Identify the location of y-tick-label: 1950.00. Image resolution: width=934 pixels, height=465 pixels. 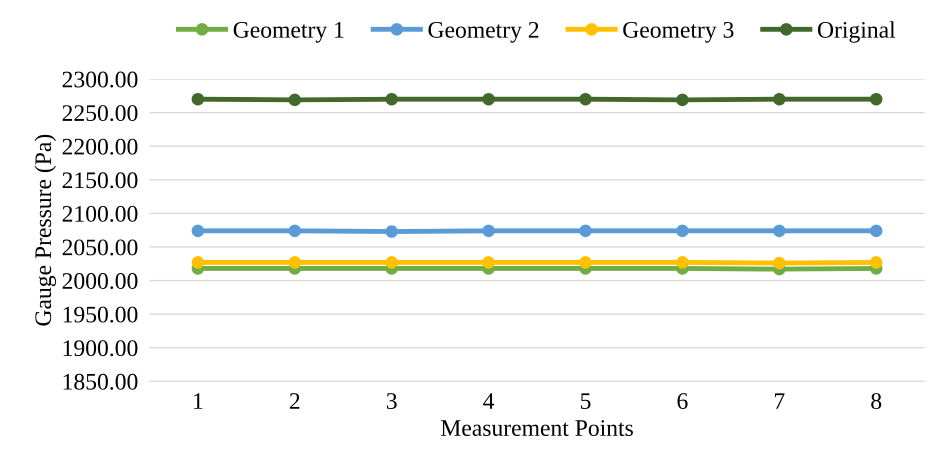
(101, 314).